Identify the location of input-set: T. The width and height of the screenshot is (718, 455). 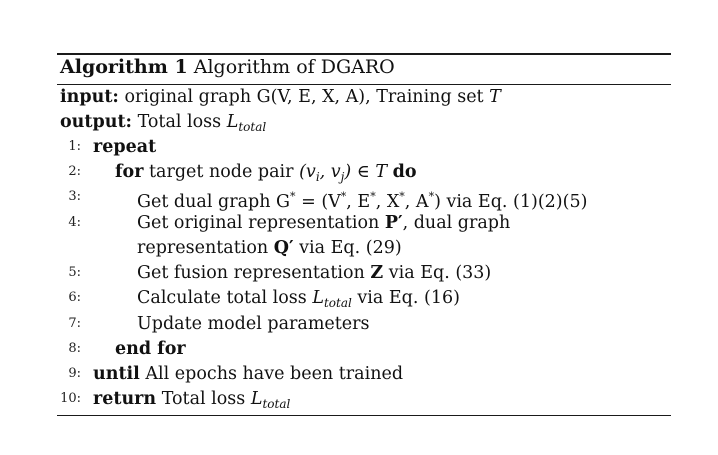
(495, 97).